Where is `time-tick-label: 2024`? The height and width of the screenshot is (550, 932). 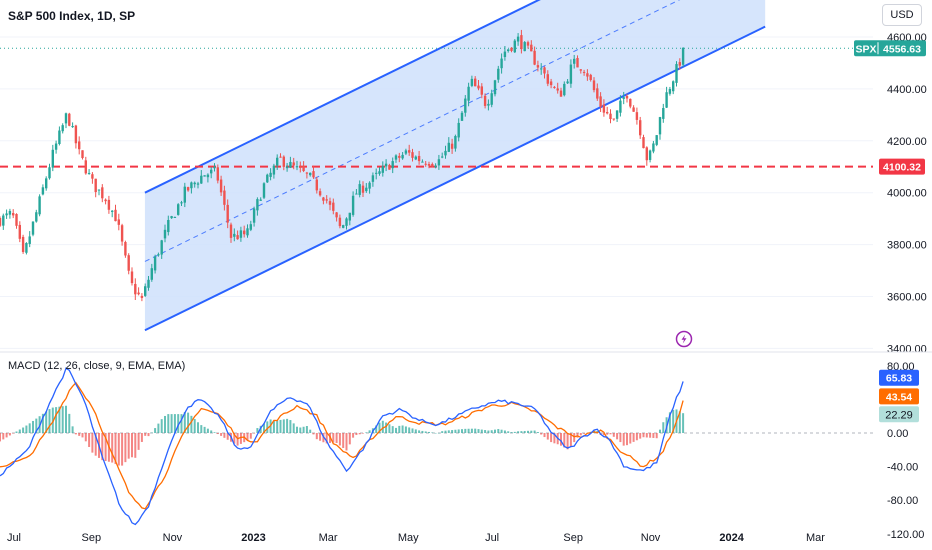 time-tick-label: 2024 is located at coordinates (731, 538).